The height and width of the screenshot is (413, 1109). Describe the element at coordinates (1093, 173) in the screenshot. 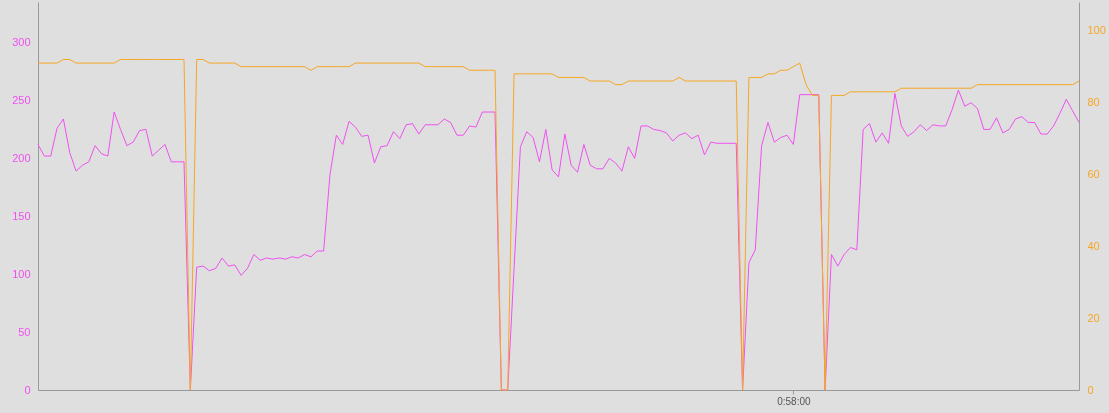

I see `y2-tick-label: 60` at that location.